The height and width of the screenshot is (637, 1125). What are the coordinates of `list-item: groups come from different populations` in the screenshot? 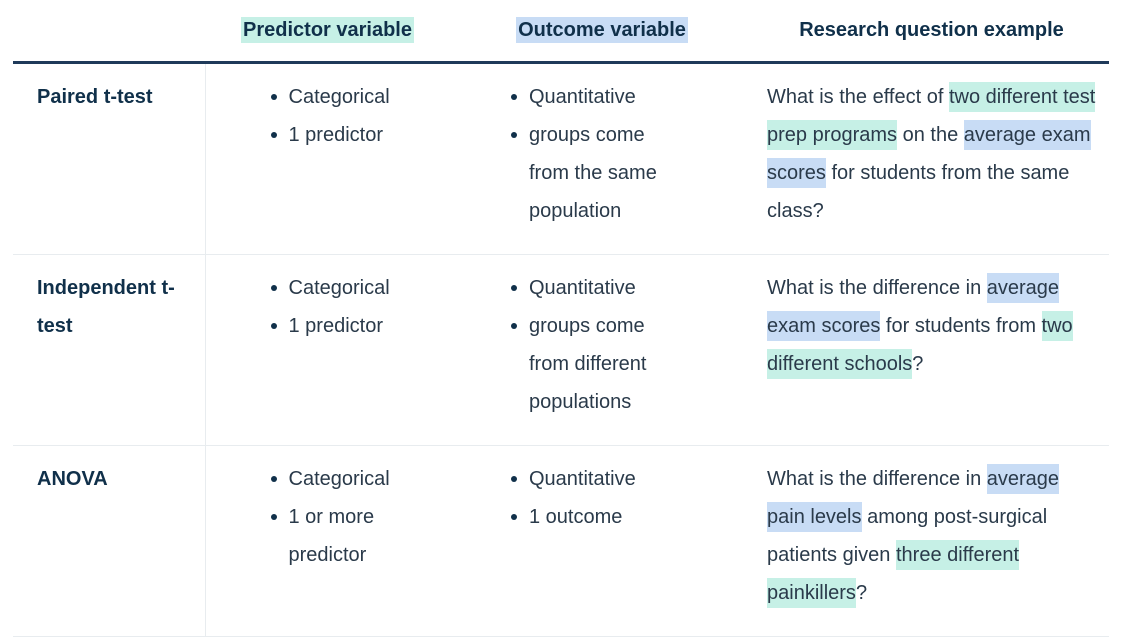 It's located at (589, 364).